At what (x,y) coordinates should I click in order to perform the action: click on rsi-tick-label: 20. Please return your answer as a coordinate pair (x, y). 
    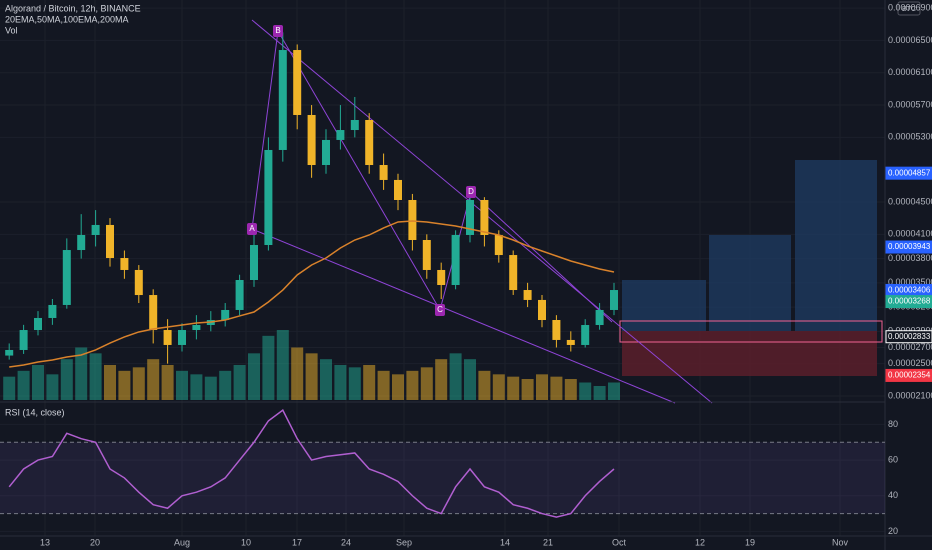
    Looking at the image, I should click on (893, 531).